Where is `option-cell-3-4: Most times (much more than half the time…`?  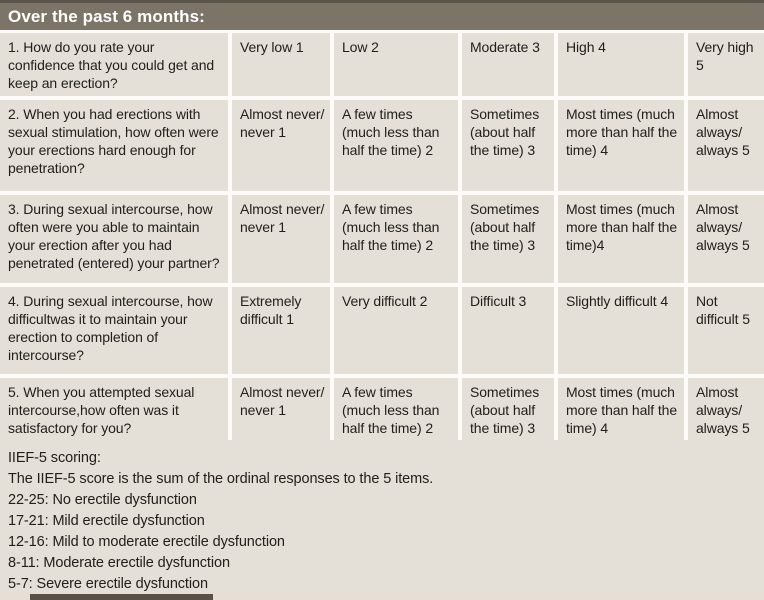 option-cell-3-4: Most times (much more than half the time… is located at coordinates (621, 239).